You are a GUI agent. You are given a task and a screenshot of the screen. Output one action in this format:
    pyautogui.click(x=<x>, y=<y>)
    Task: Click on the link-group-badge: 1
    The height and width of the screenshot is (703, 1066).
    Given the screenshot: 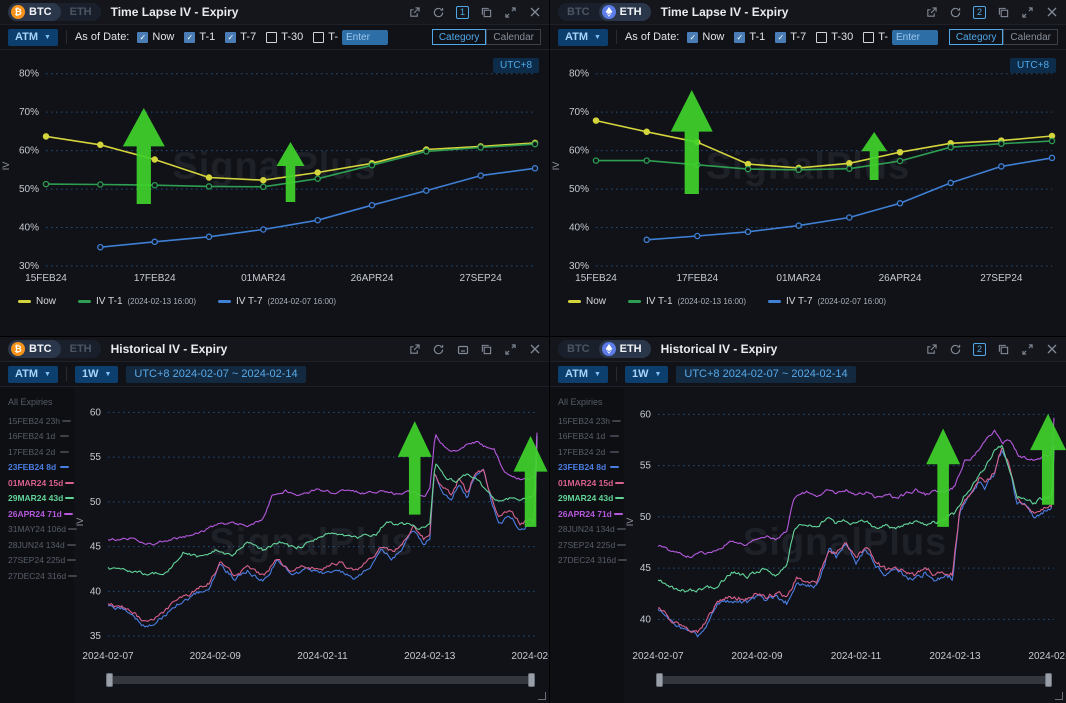 What is the action you would take?
    pyautogui.click(x=462, y=12)
    